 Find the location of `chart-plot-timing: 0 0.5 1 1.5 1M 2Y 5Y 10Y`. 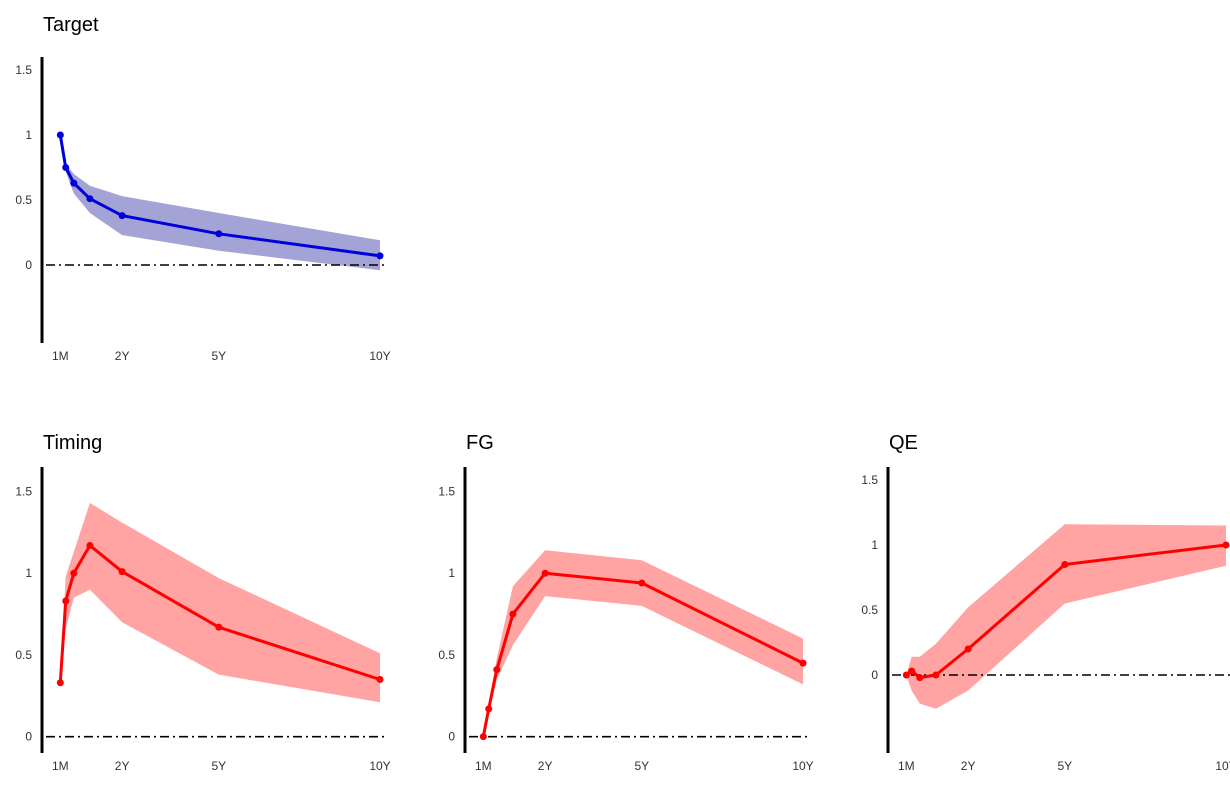

chart-plot-timing: 0 0.5 1 1.5 1M 2Y 5Y 10Y is located at coordinates (203, 620).